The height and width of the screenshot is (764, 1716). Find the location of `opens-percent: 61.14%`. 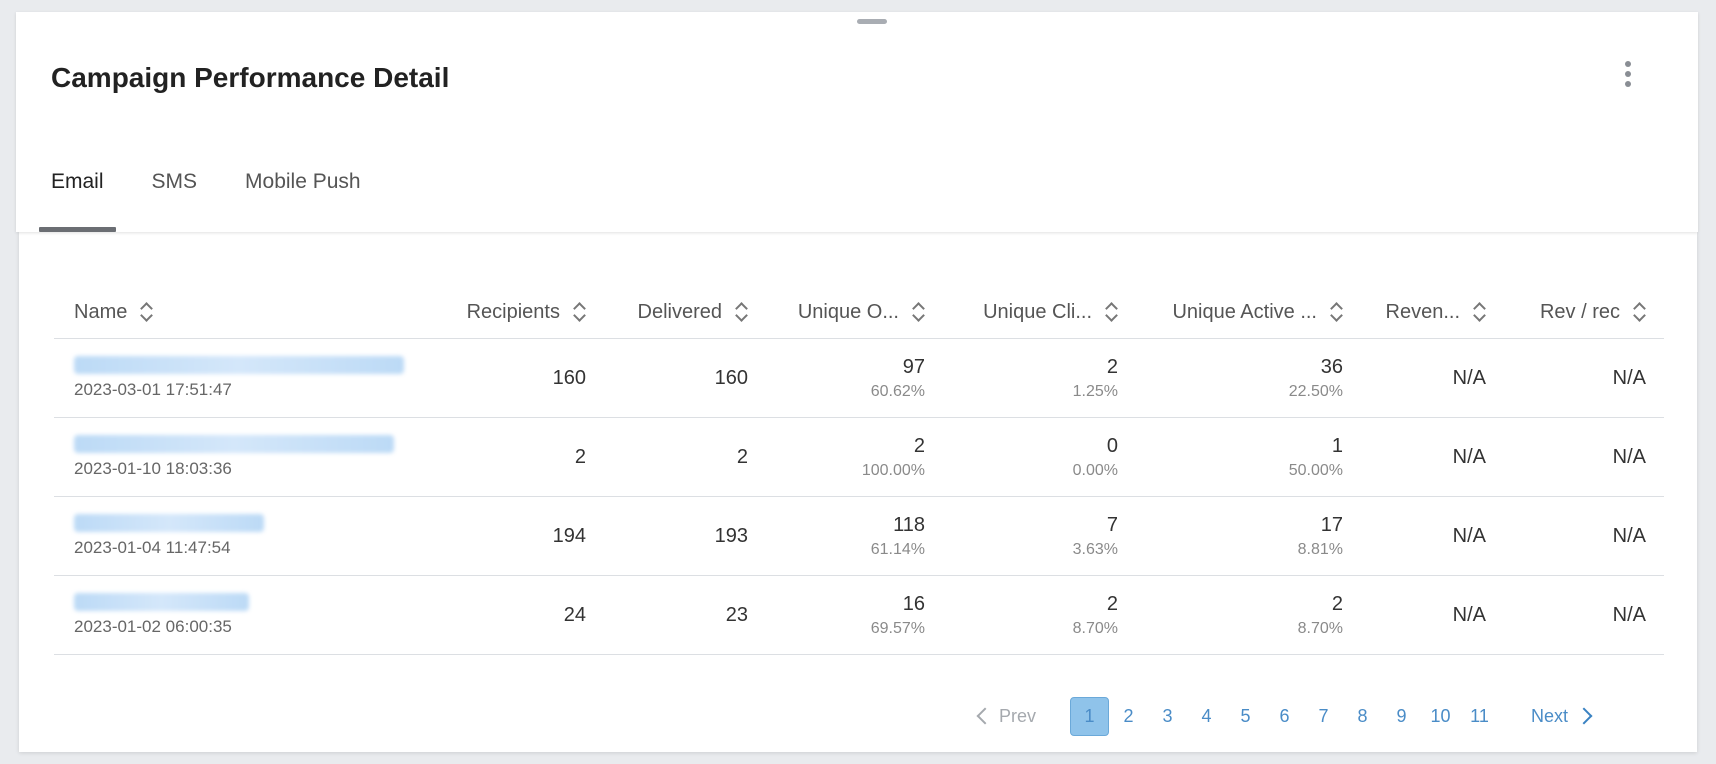

opens-percent: 61.14% is located at coordinates (897, 549).